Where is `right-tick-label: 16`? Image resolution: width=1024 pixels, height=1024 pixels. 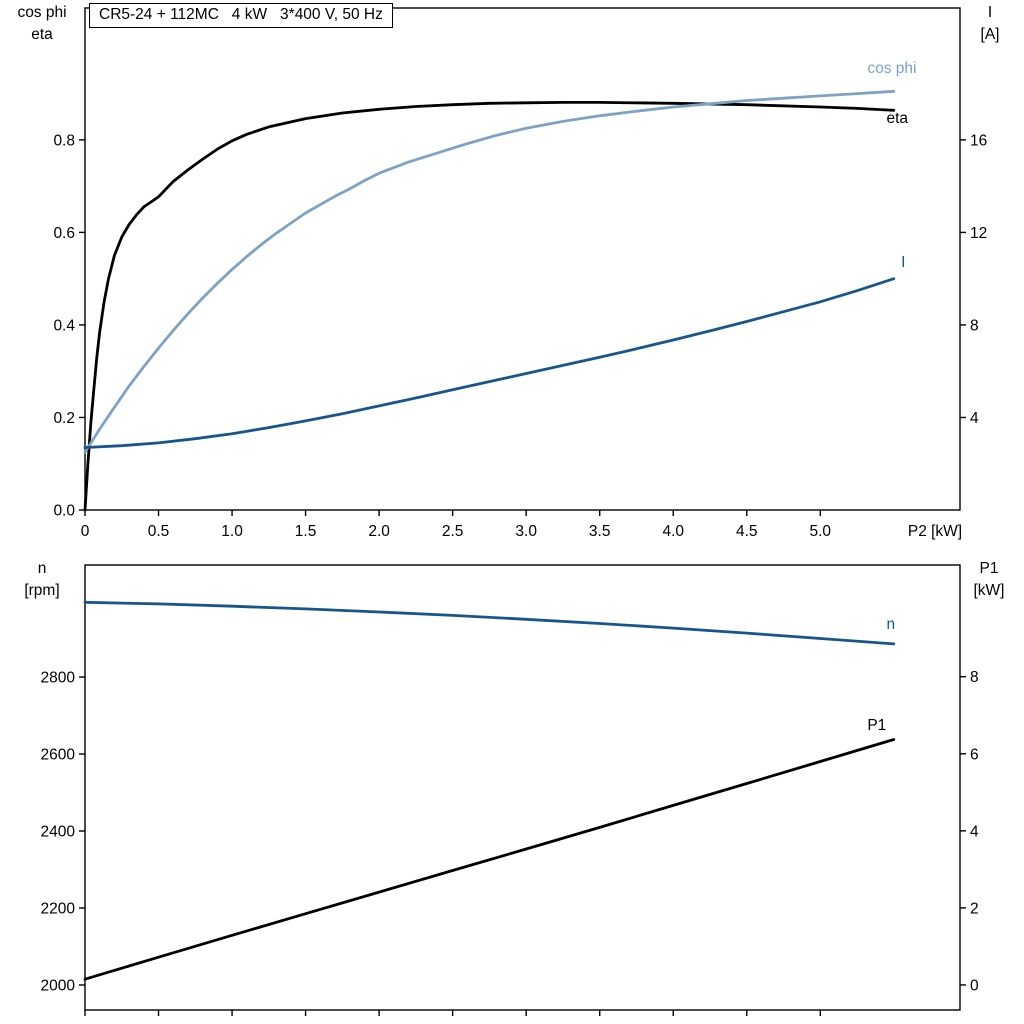 right-tick-label: 16 is located at coordinates (978, 140).